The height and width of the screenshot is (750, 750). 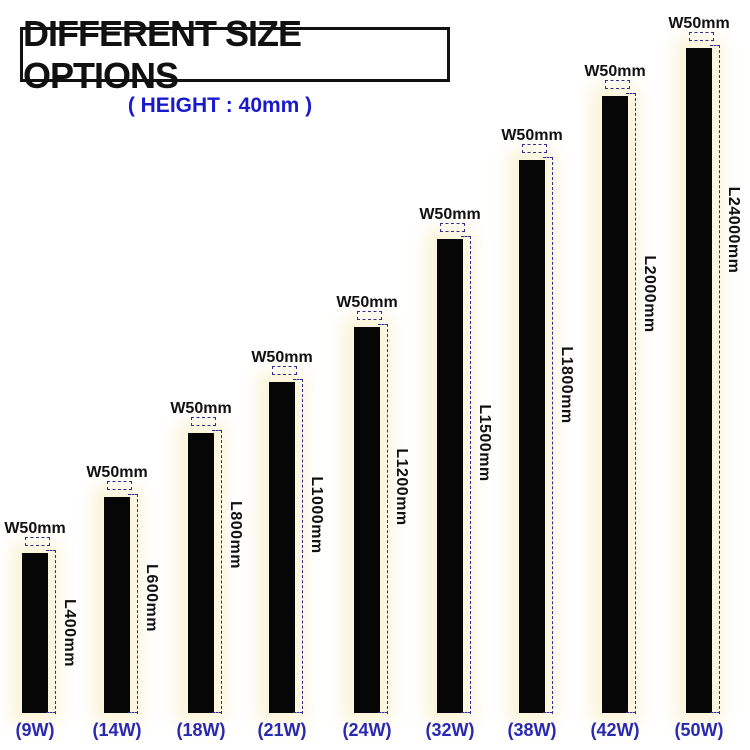 I want to click on page-title-text: DIFFERENT SIZE OPTIONS, so click(x=162, y=54).